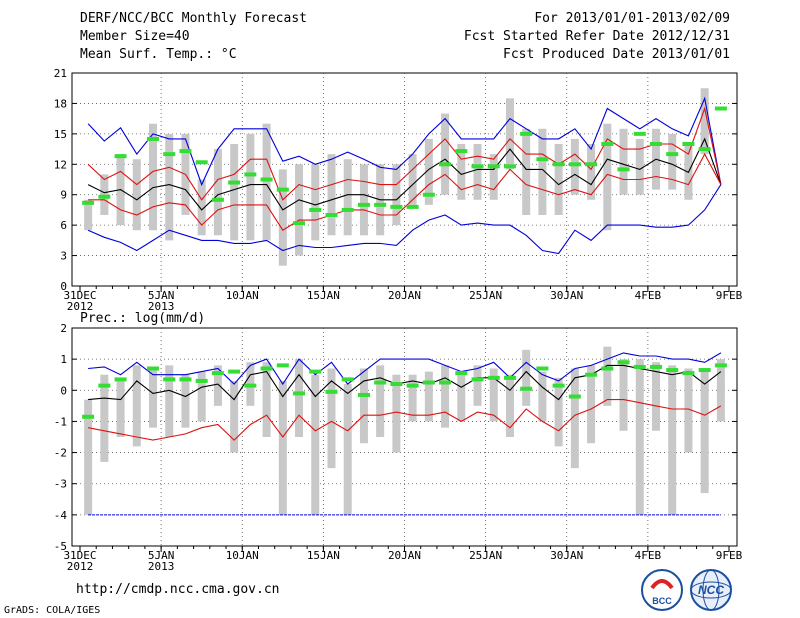  I want to click on prec-xtick-sublabel: 2013, so click(161, 566).